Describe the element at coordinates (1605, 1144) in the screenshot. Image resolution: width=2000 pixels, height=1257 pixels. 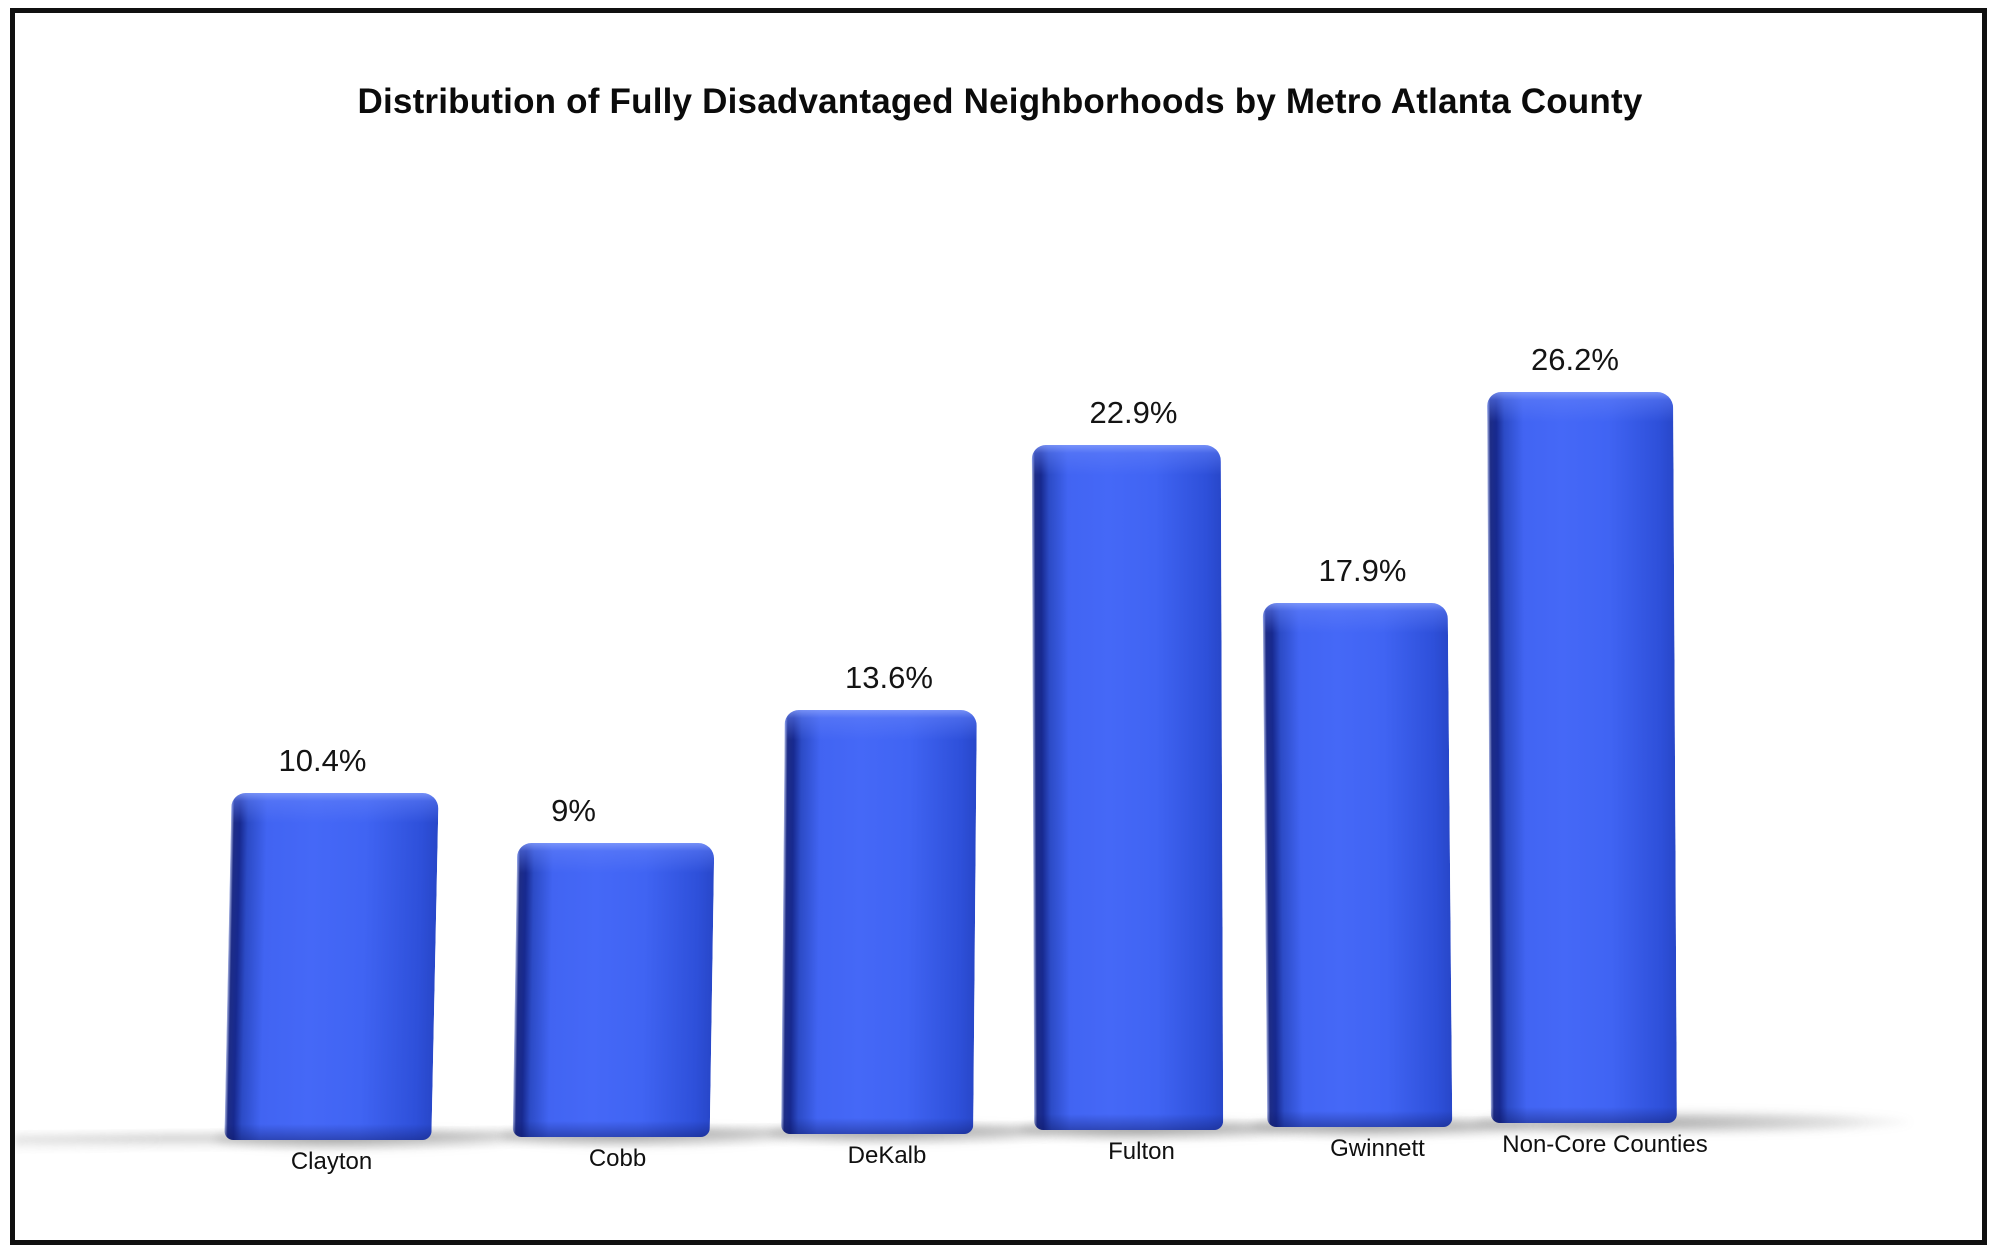
I see `category-label-non-core-counties: Non-Core Counties` at that location.